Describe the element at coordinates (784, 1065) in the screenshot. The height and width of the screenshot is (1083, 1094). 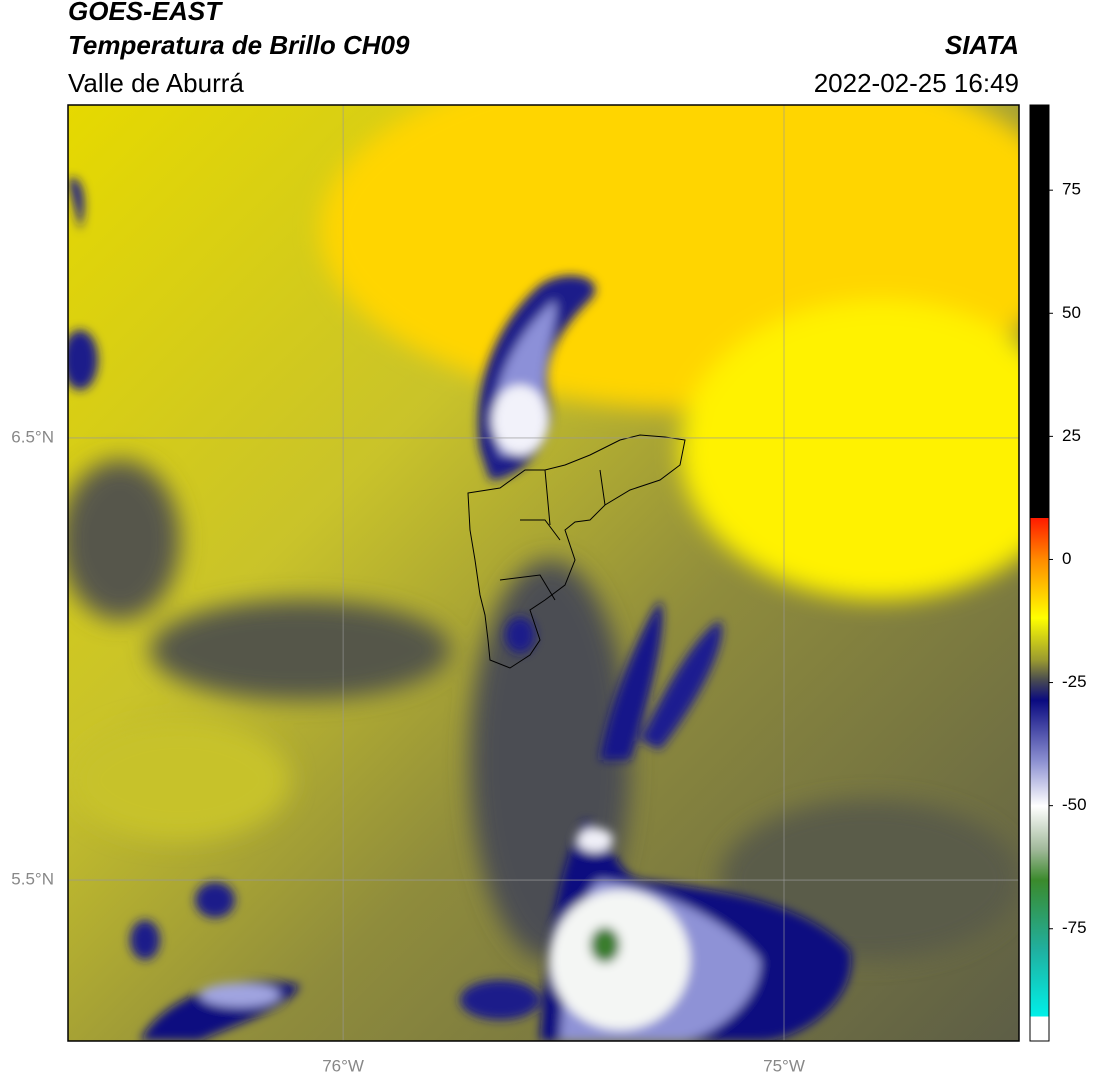
I see `lon-label: 75°W` at that location.